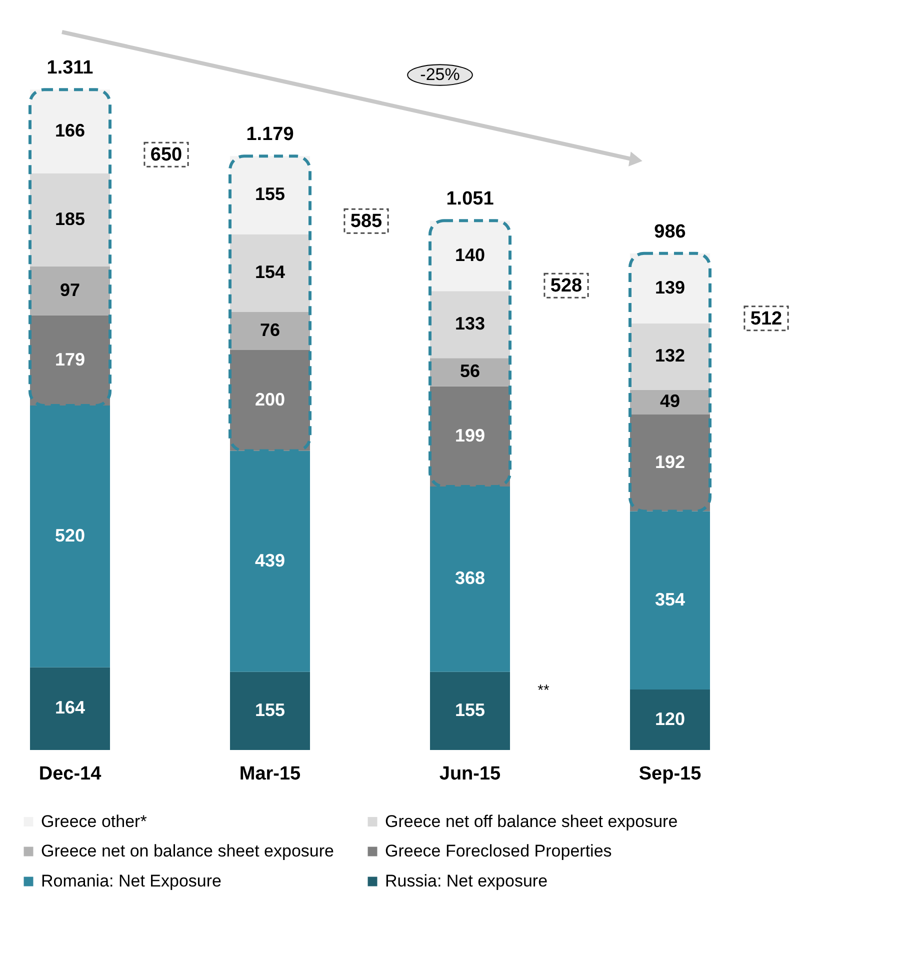 The height and width of the screenshot is (974, 922). I want to click on data-label: 185, so click(70, 218).